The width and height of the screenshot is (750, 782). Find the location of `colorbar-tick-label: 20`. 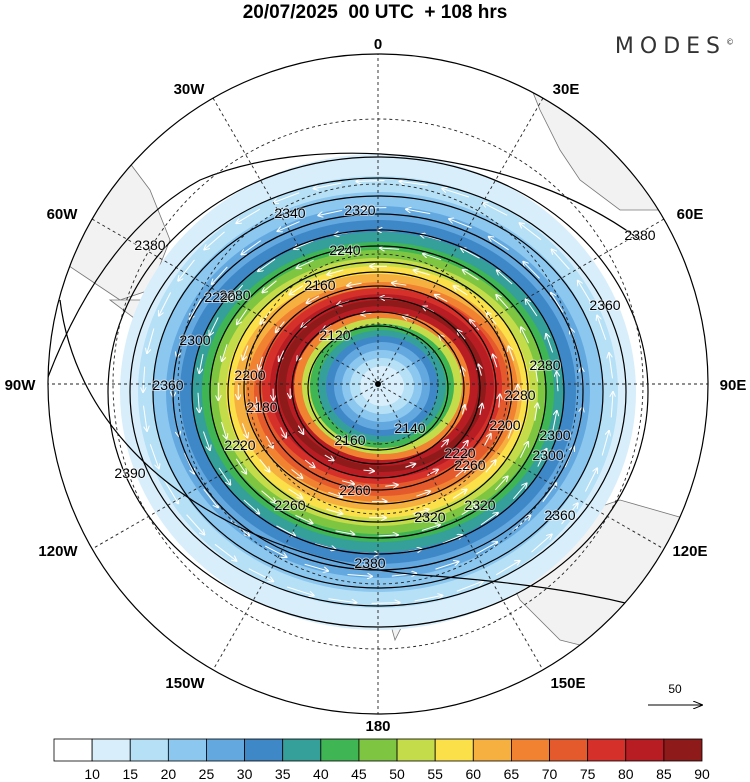

colorbar-tick-label: 20 is located at coordinates (169, 774).